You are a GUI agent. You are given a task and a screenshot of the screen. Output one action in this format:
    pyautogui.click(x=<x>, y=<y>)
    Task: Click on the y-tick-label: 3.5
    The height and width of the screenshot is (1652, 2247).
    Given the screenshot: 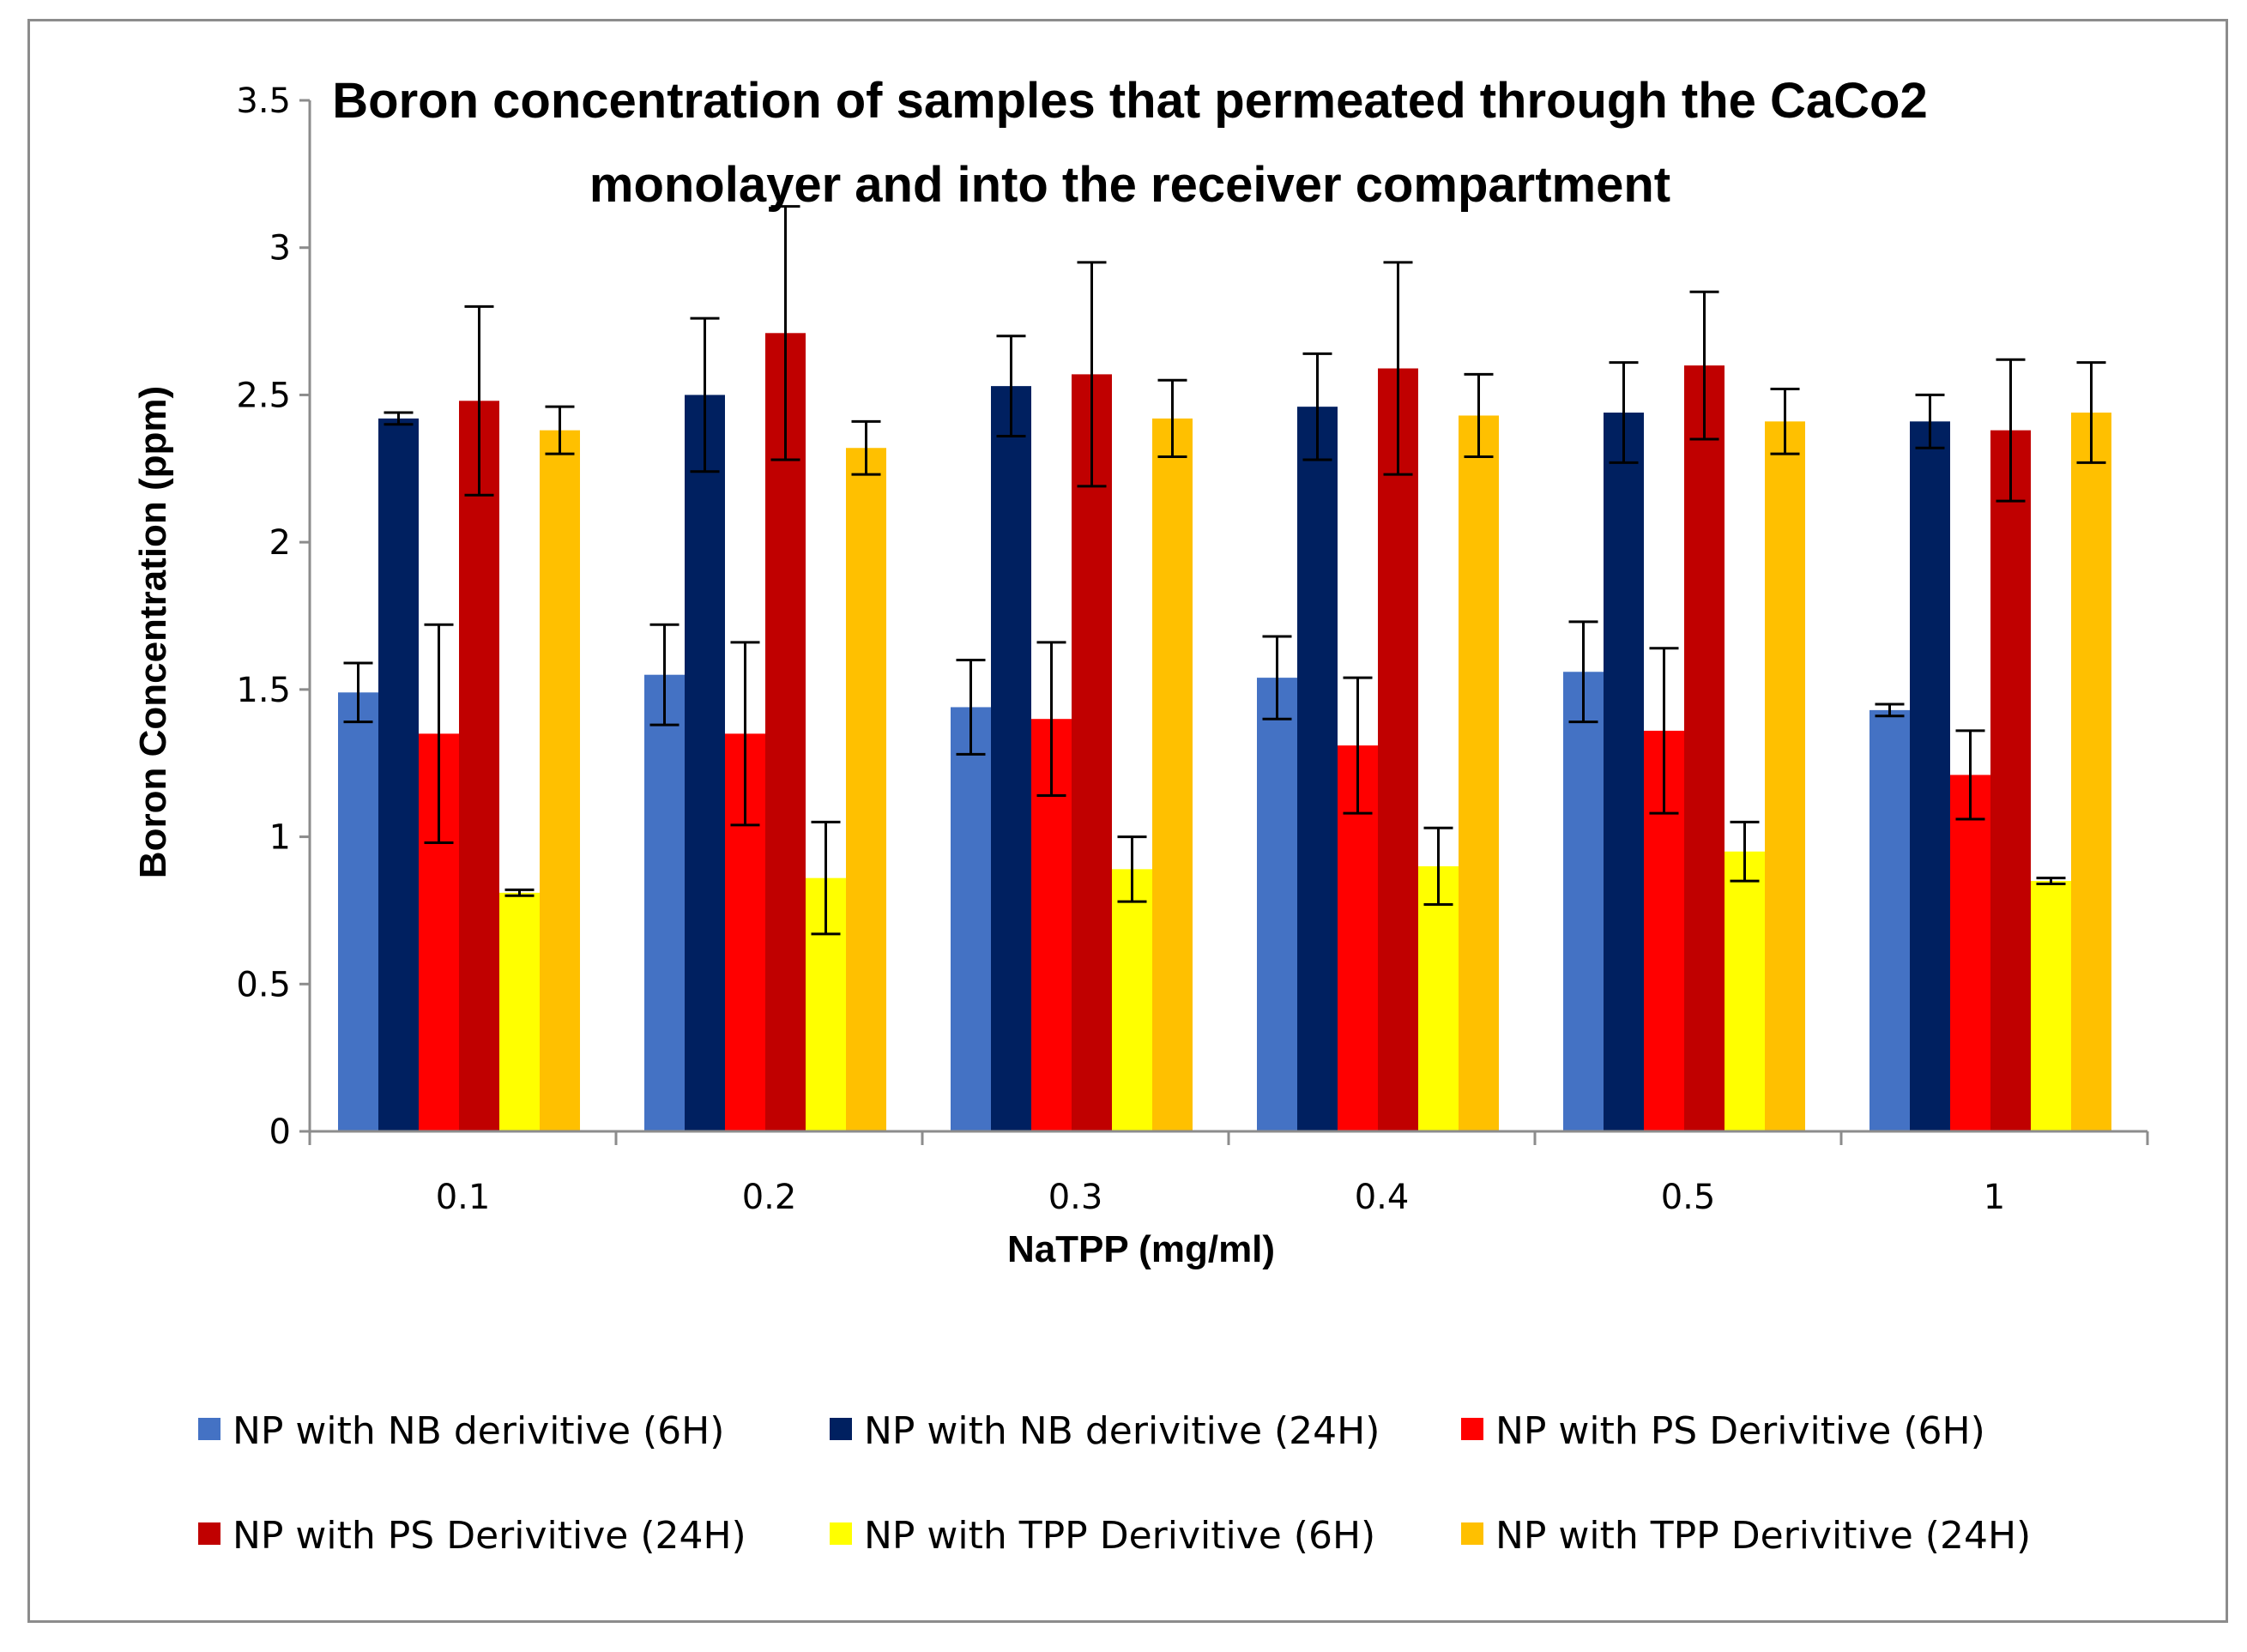 What is the action you would take?
    pyautogui.click(x=263, y=101)
    